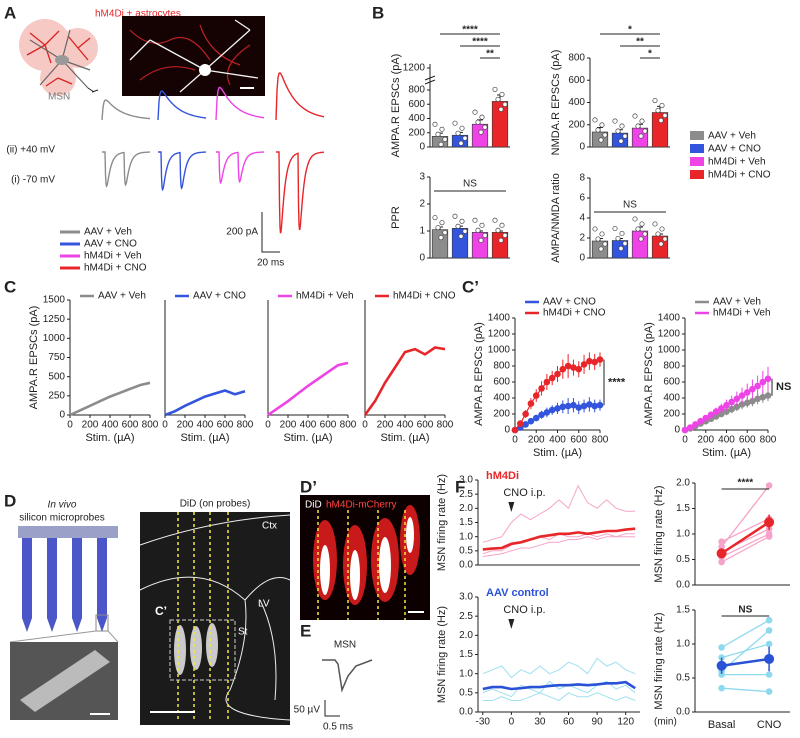 Image resolution: width=800 pixels, height=738 pixels. I want to click on y-tick-label: 600, so click(671, 382).